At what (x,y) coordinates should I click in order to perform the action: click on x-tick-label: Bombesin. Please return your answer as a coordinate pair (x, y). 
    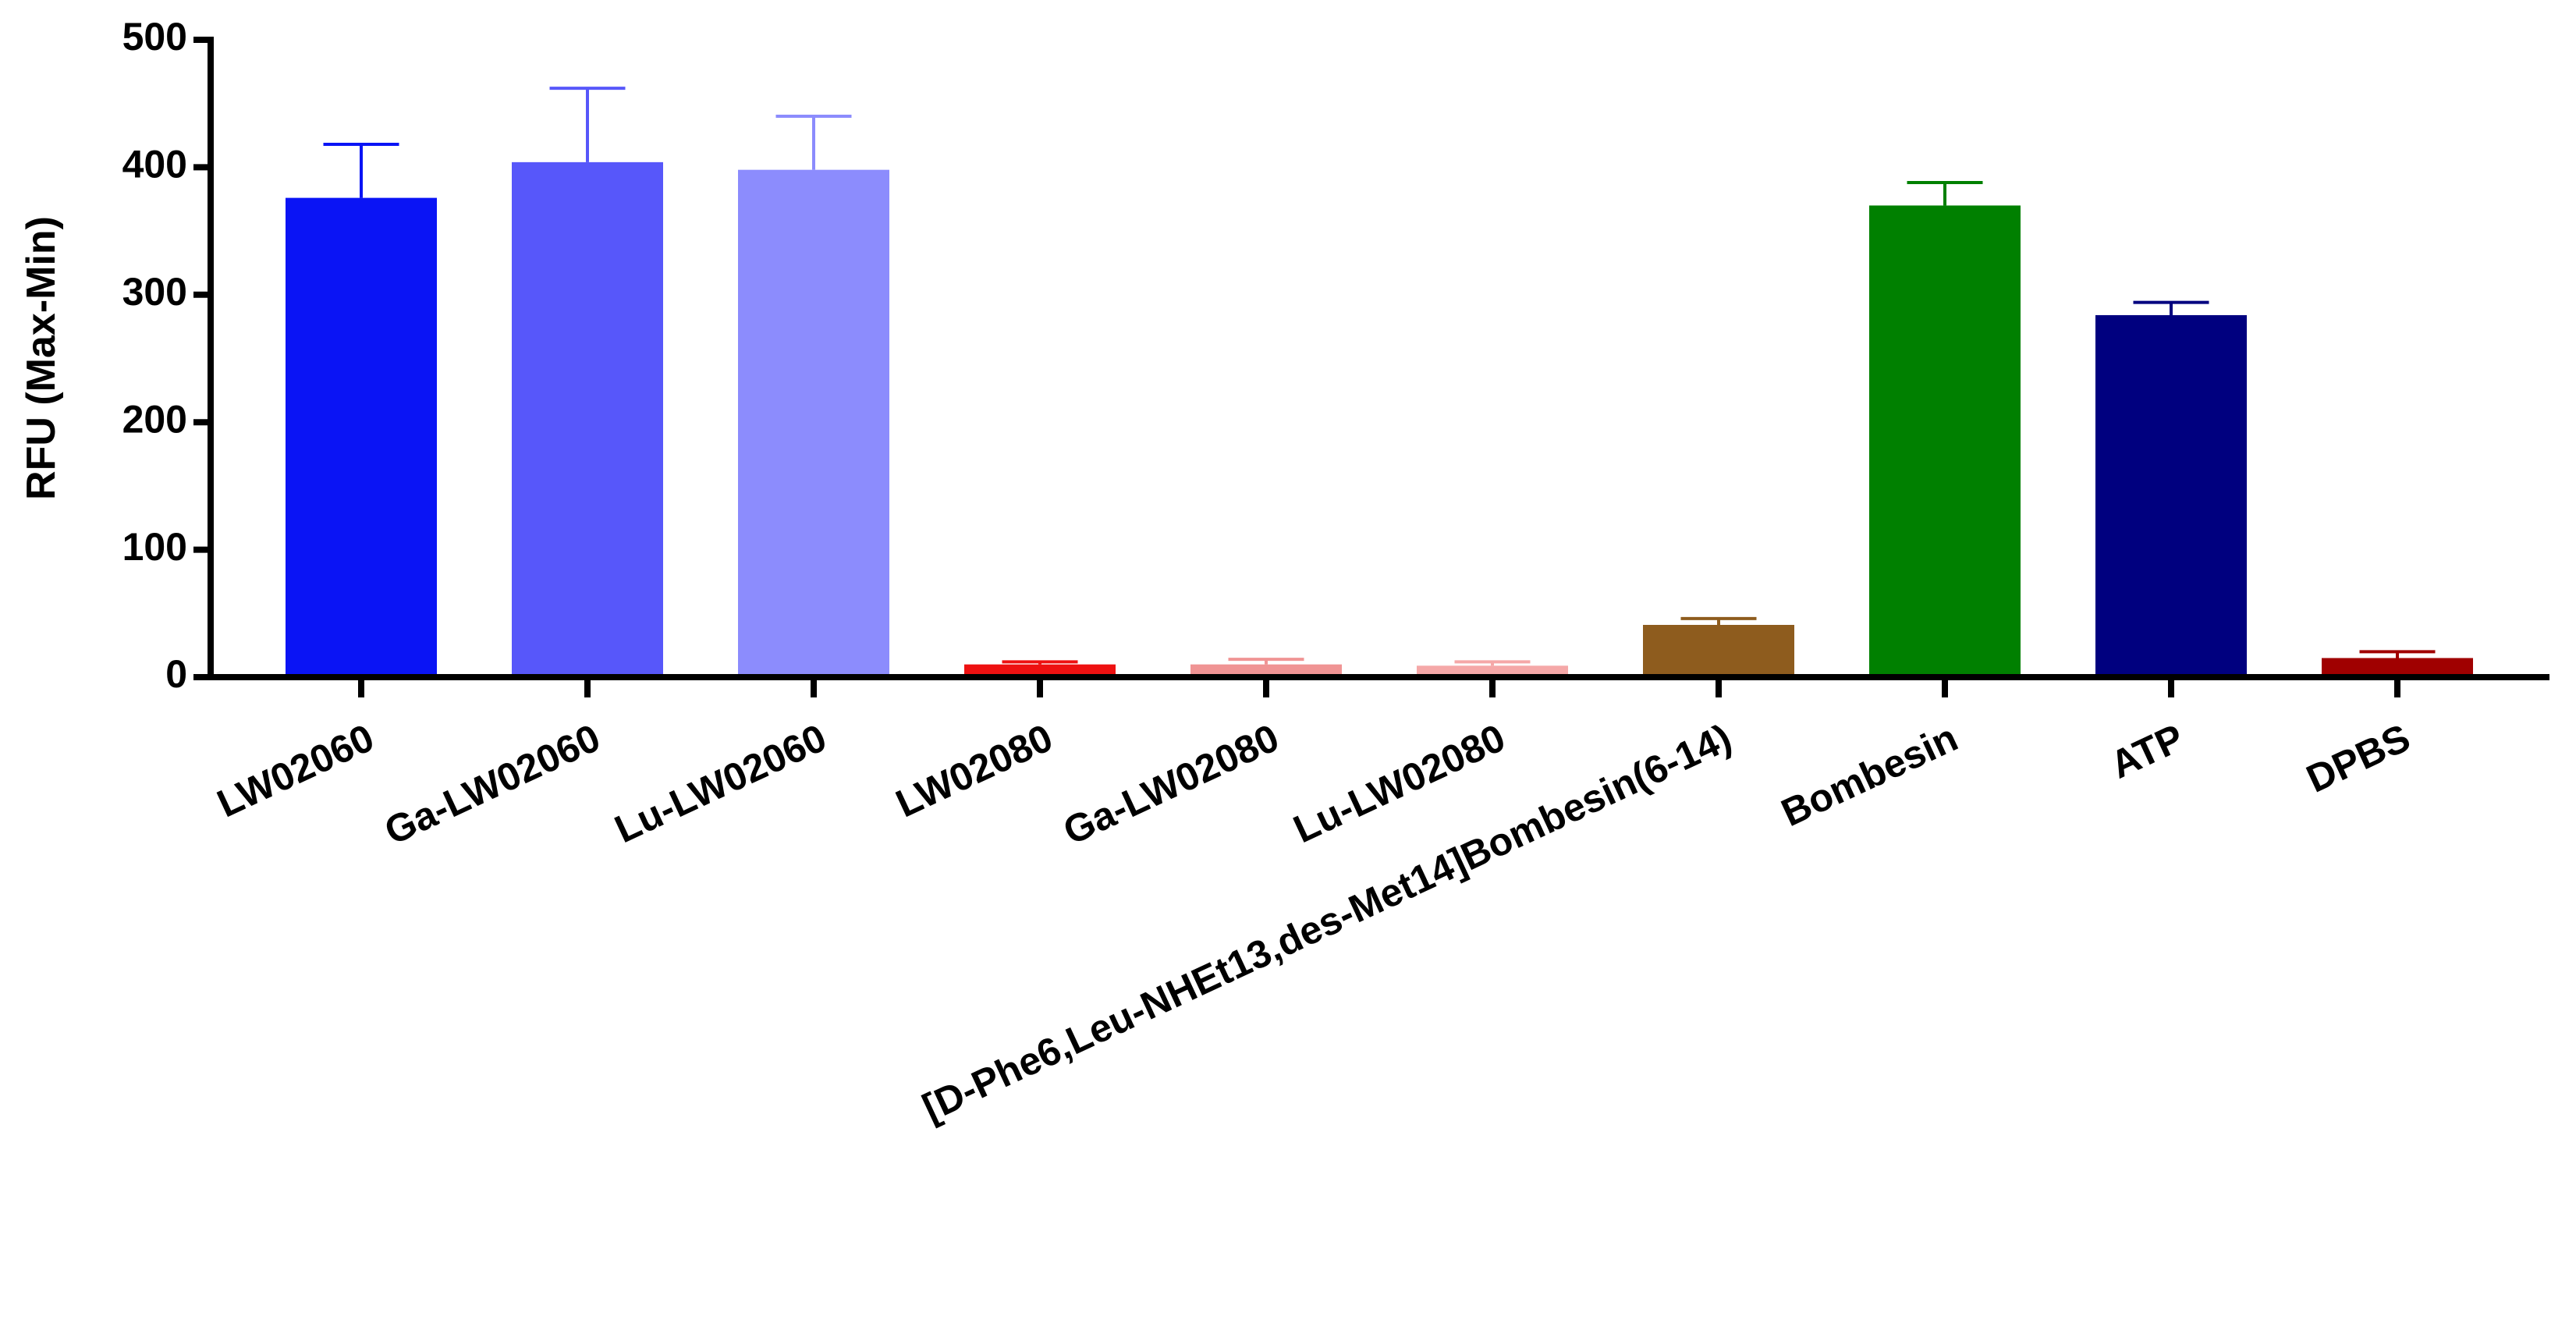
    Looking at the image, I should click on (1869, 775).